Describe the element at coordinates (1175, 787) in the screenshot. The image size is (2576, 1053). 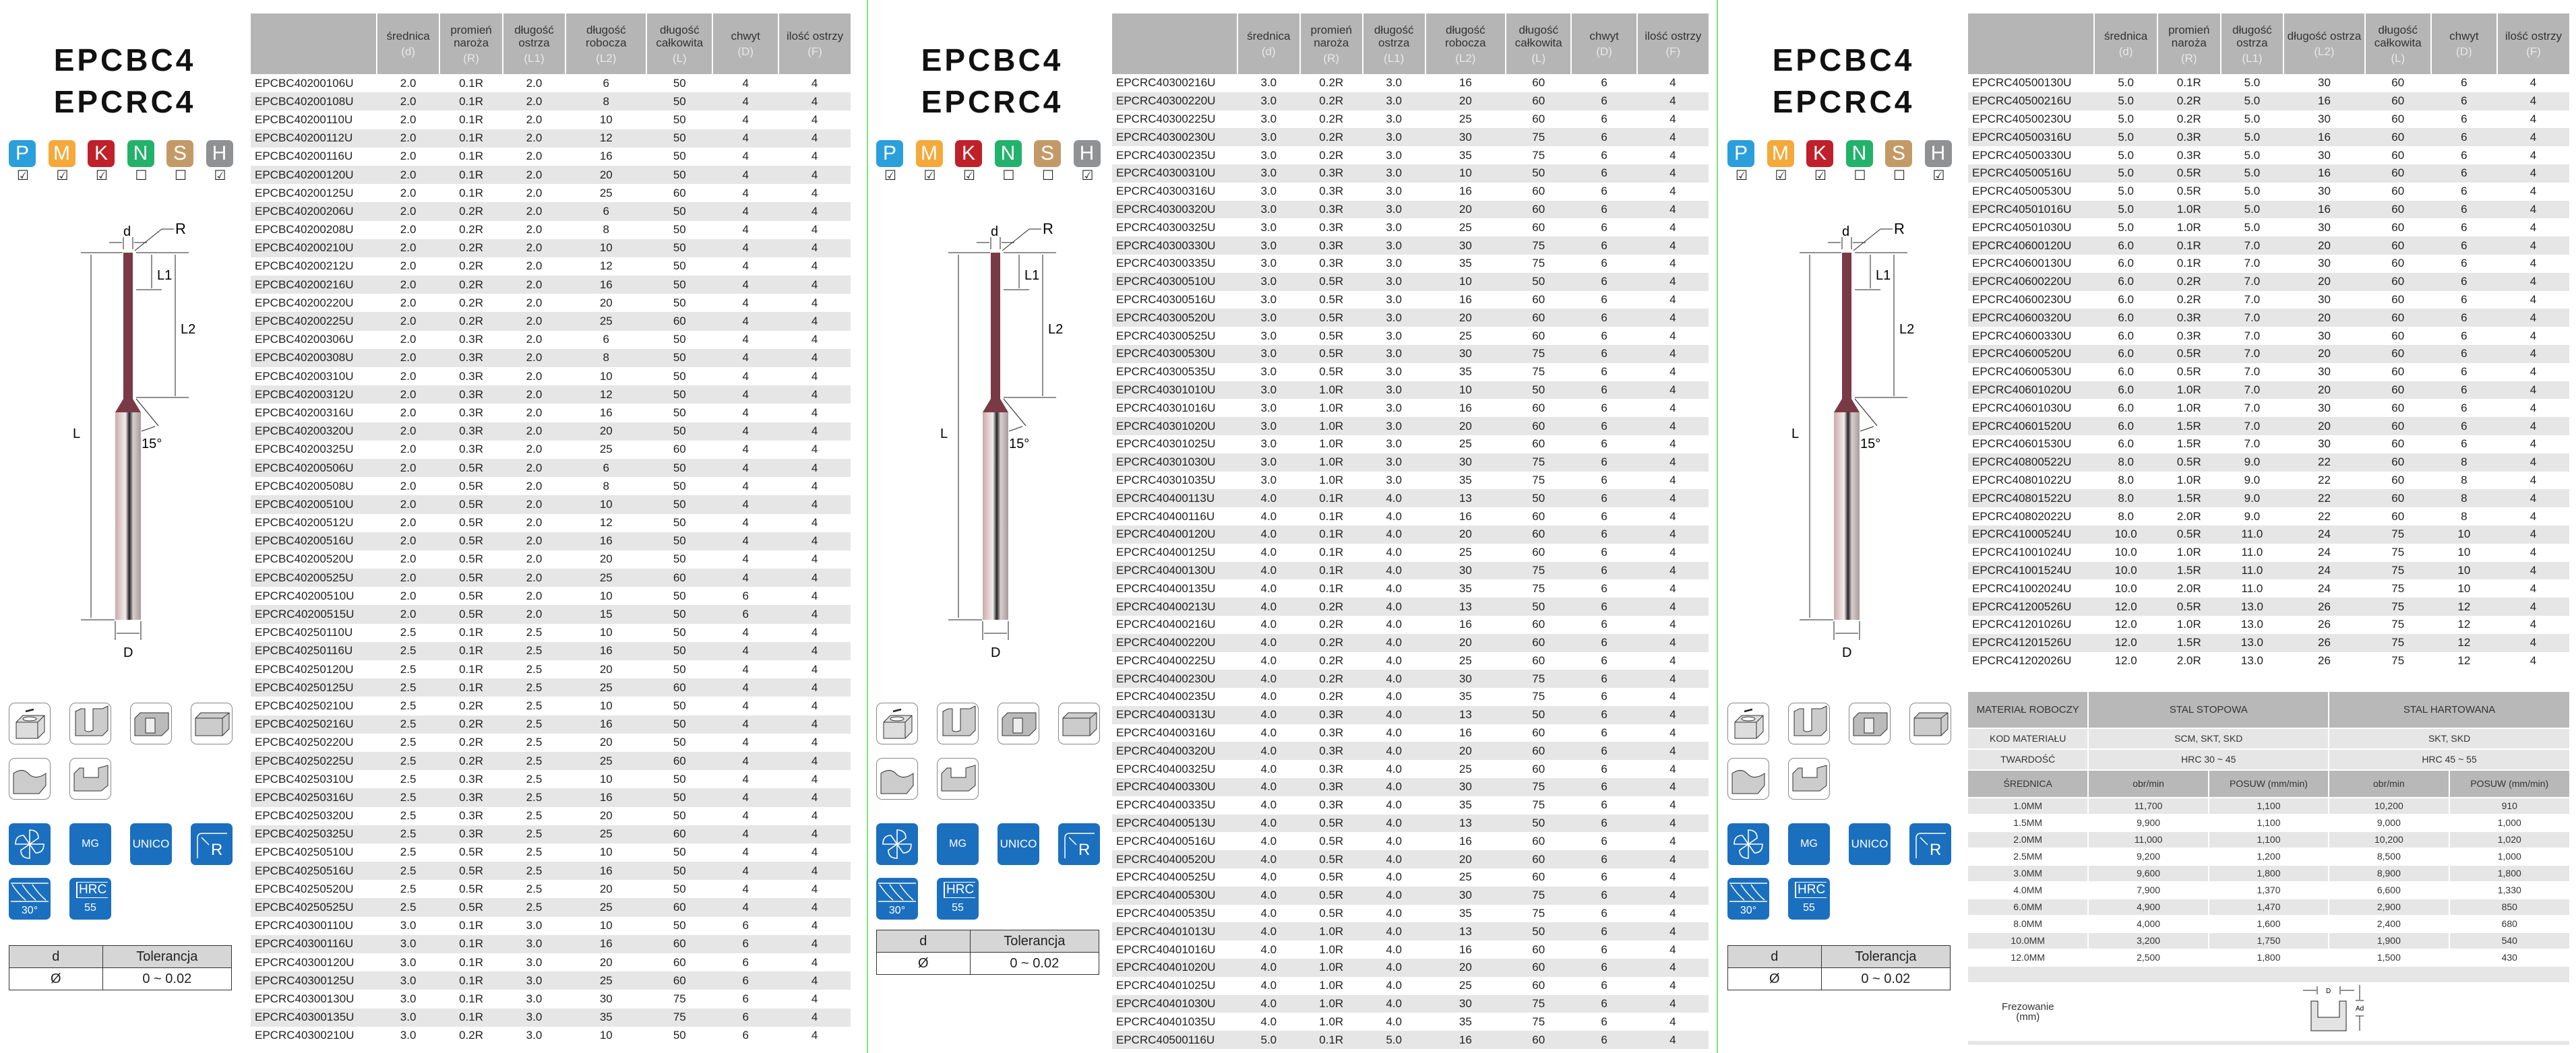
I see `product-code: EPCRC40400330U` at that location.